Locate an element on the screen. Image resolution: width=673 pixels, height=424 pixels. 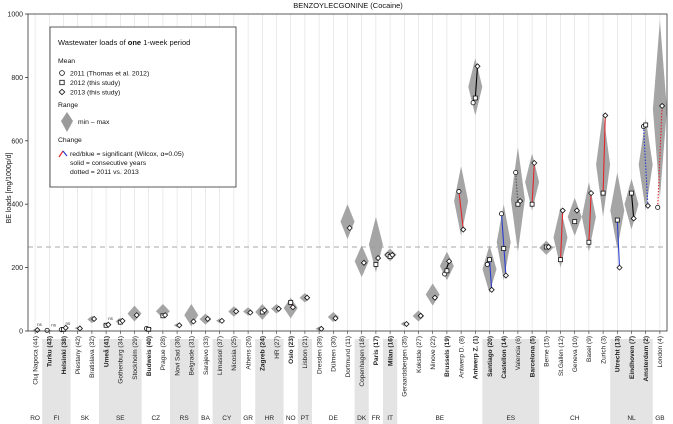
legend-change-line-1: red/blue = significant (Wilcox, α=0.05) is located at coordinates (127, 154).